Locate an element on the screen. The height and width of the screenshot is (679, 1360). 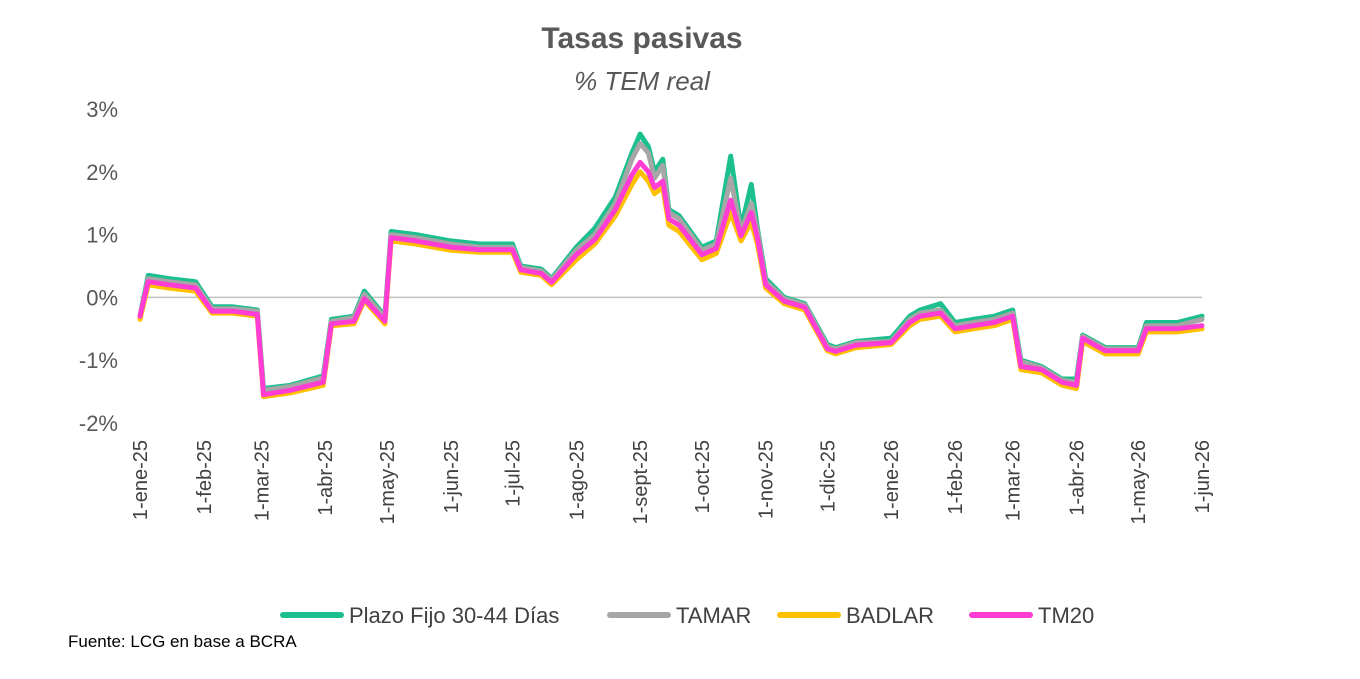
x-tick-label: 1-dic-25 is located at coordinates (828, 476).